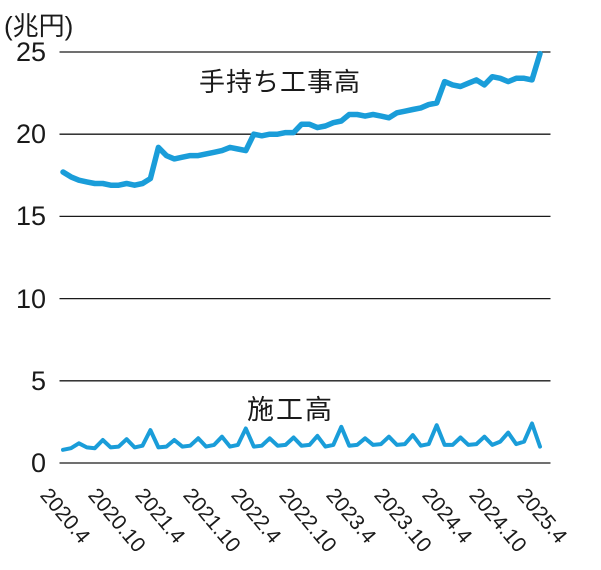  What do you see at coordinates (38, 463) in the screenshot?
I see `y-tick-label-0: 0` at bounding box center [38, 463].